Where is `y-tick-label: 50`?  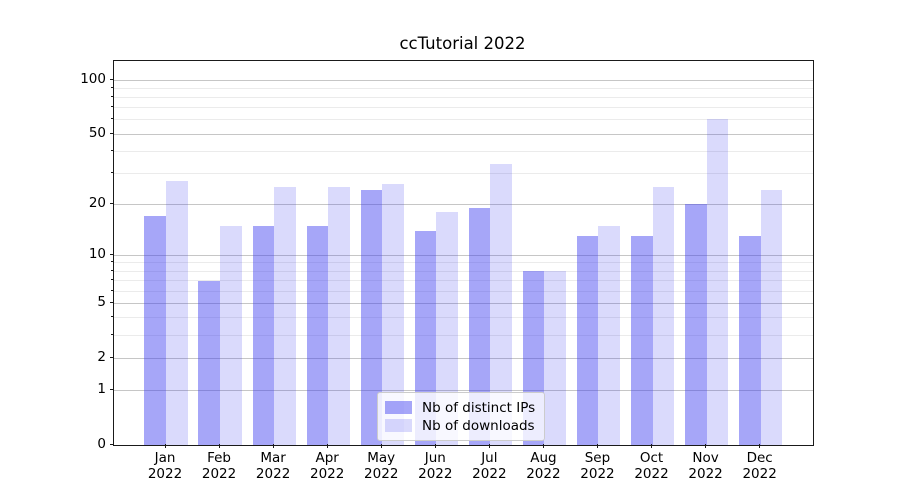
y-tick-label: 50 is located at coordinates (97, 133).